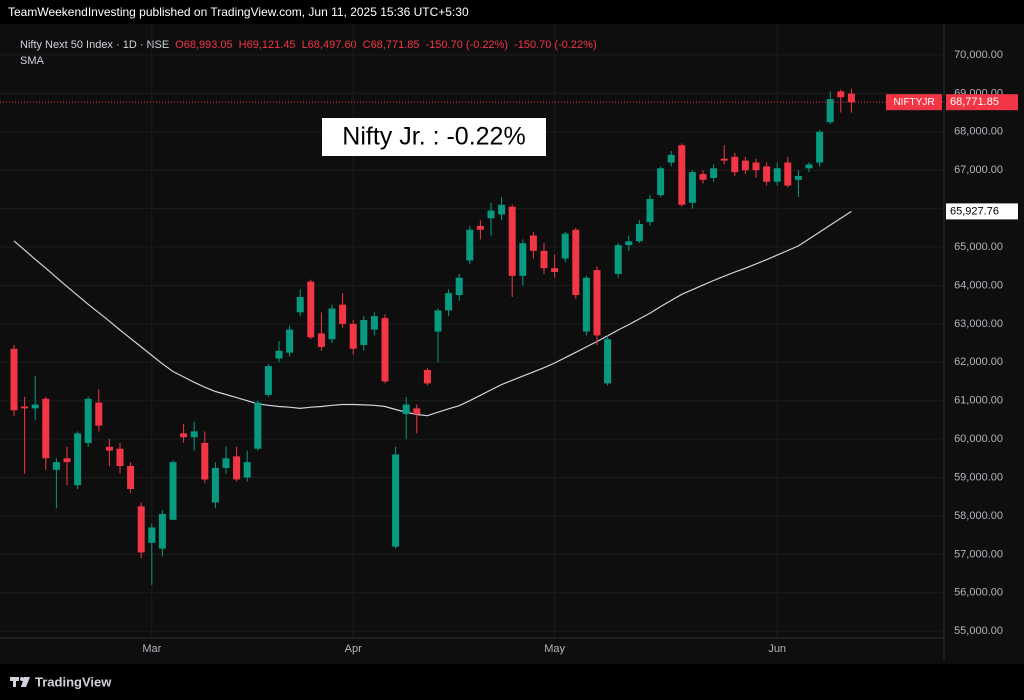 The image size is (1024, 700). I want to click on price-tag, so click(982, 102).